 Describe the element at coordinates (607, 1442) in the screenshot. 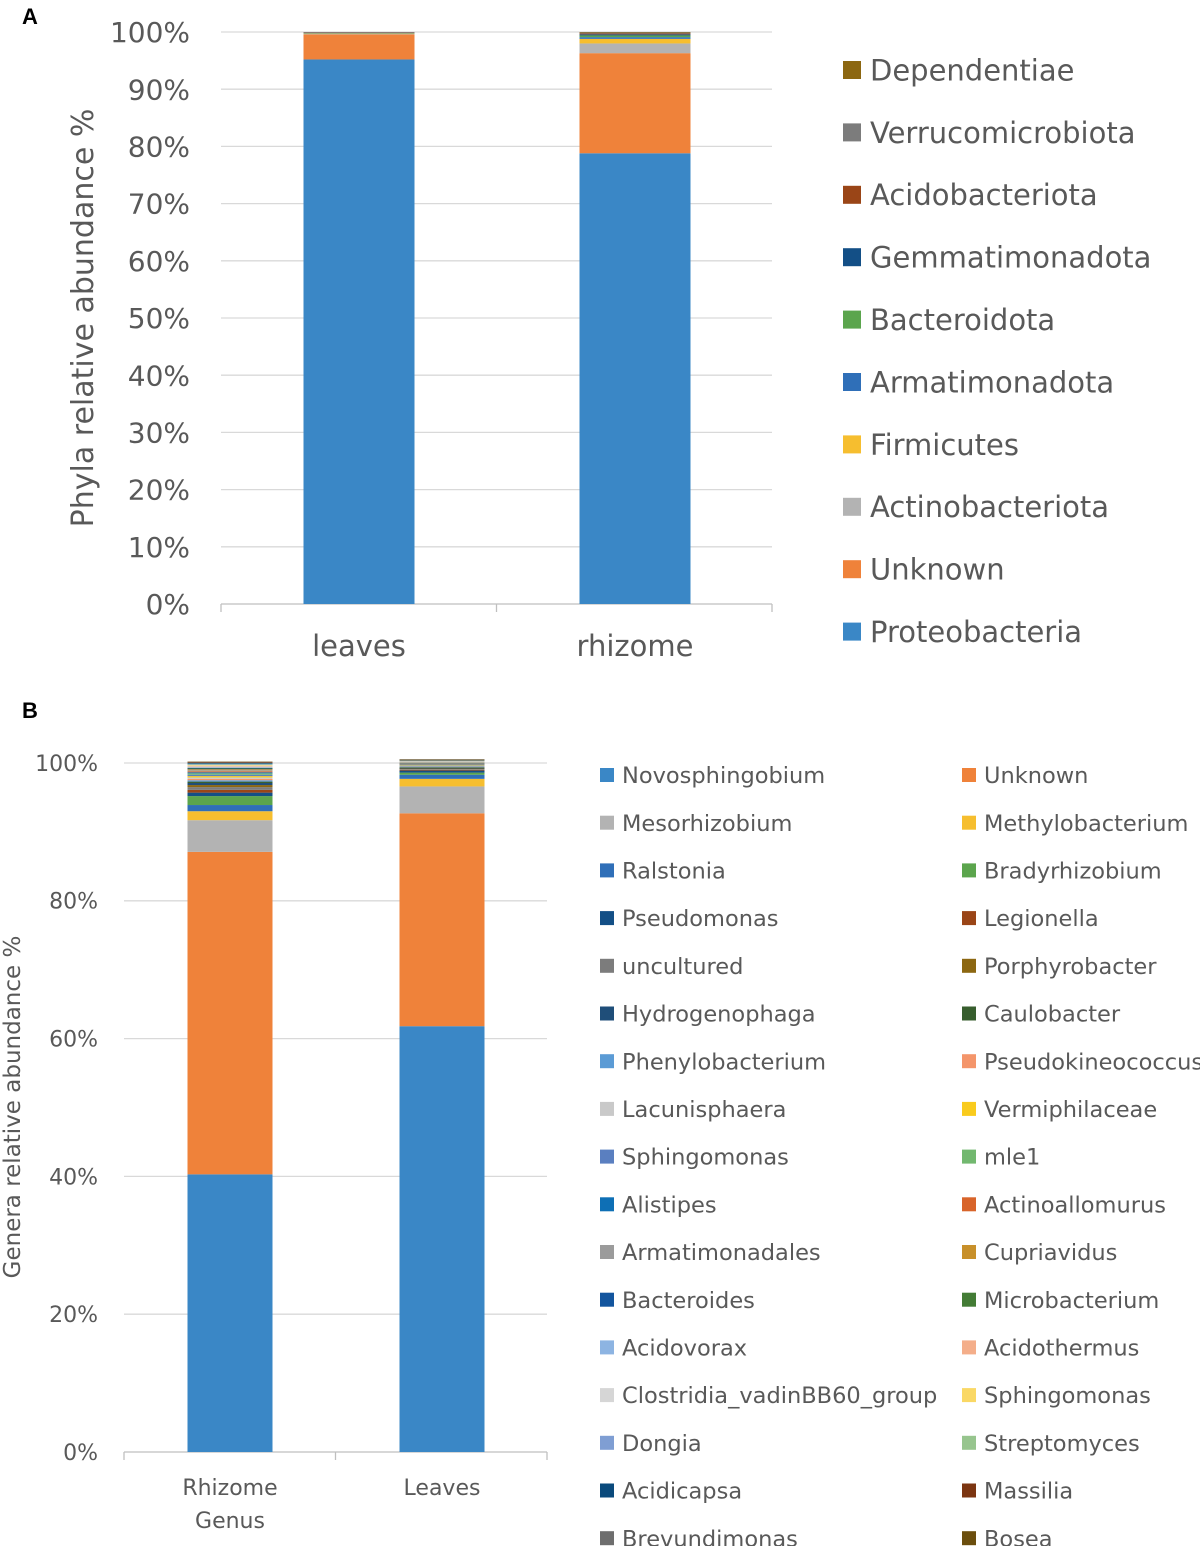

I see `panel-b-legend-swatch-dongia` at that location.